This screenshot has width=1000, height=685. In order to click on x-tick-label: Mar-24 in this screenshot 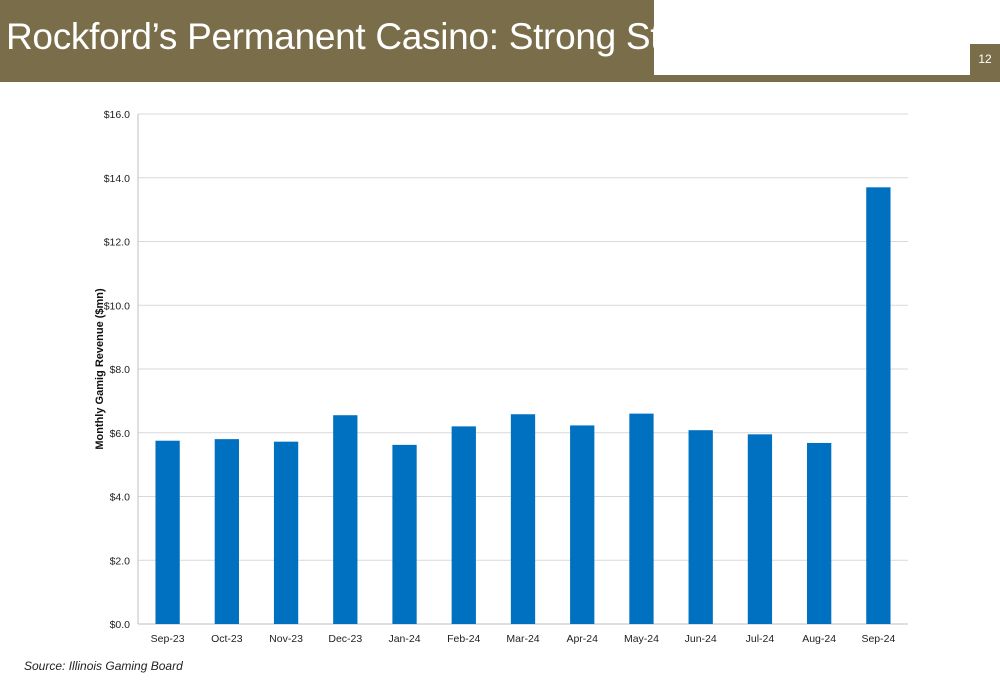, I will do `click(522, 639)`.